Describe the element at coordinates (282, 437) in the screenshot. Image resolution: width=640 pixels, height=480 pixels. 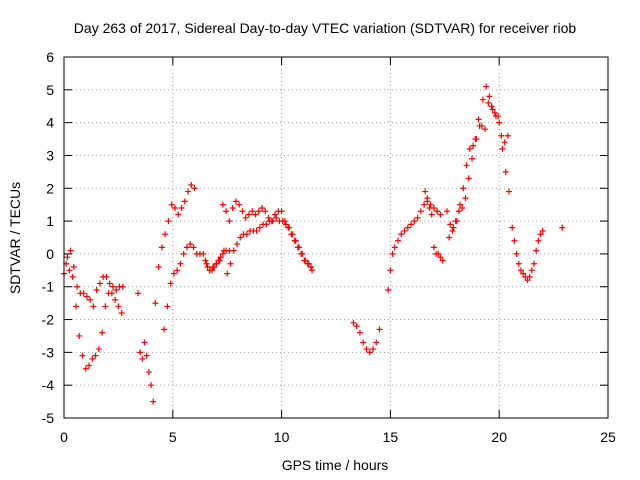
I see `x-tick-label: 10` at that location.